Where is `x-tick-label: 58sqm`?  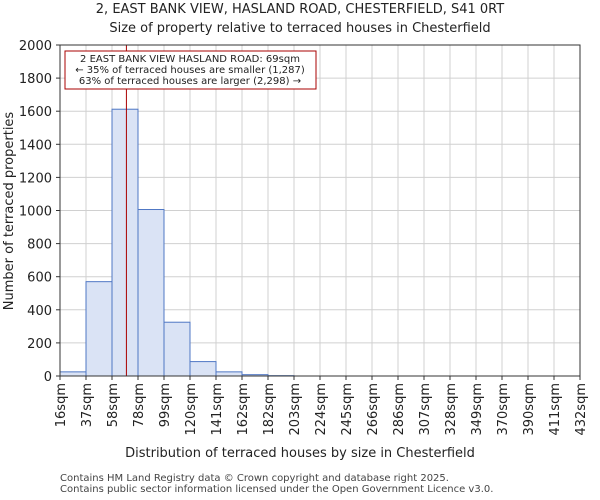 x-tick-label: 58sqm is located at coordinates (113, 405).